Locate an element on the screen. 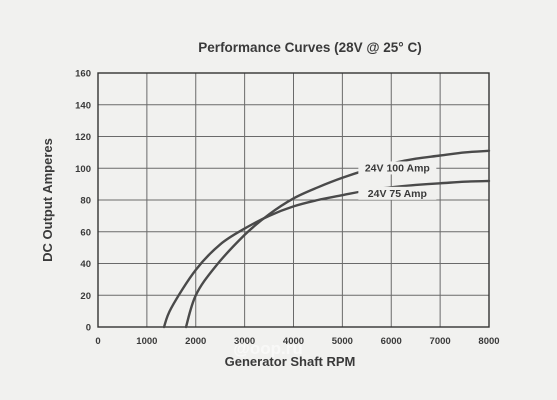  series-label: 24V 100 Amp is located at coordinates (397, 168).